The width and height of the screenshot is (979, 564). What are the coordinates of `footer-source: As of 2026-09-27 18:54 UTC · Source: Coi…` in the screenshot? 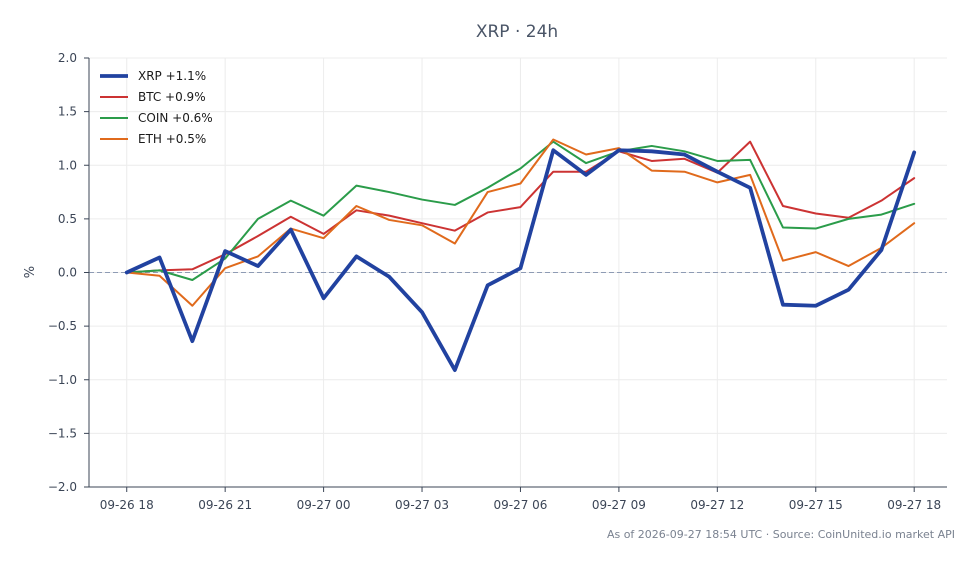 It's located at (781, 534).